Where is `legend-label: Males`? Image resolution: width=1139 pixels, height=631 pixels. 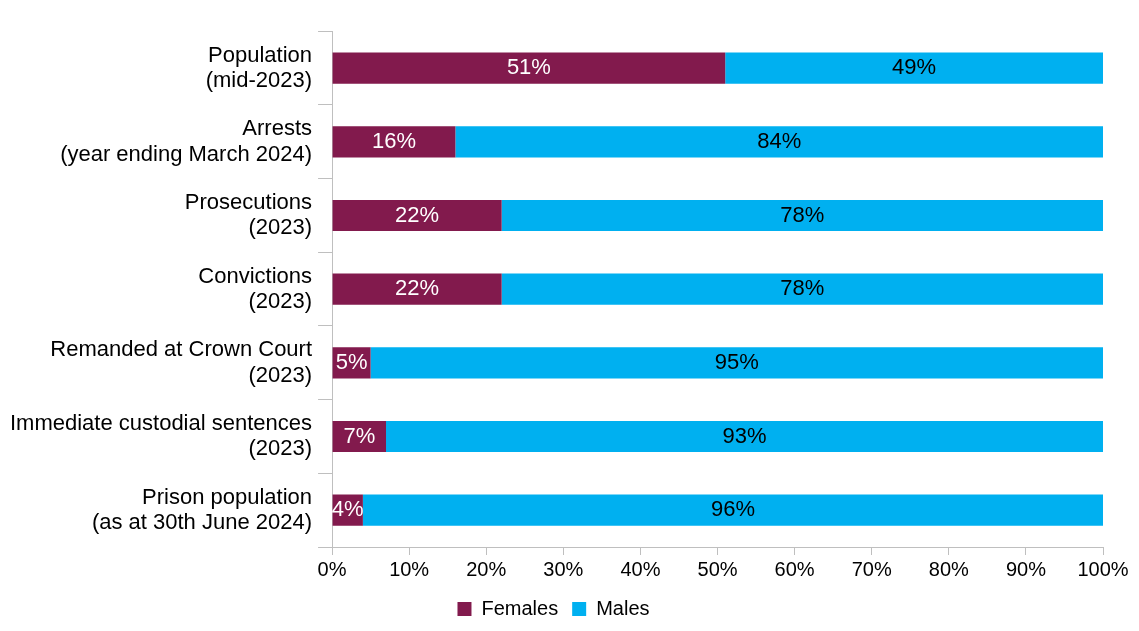 legend-label: Males is located at coordinates (623, 607).